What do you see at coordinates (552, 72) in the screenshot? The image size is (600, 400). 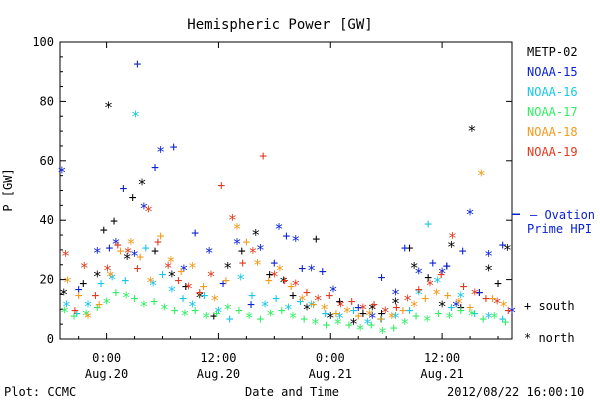 I see `legend-entry: NOAA-15` at bounding box center [552, 72].